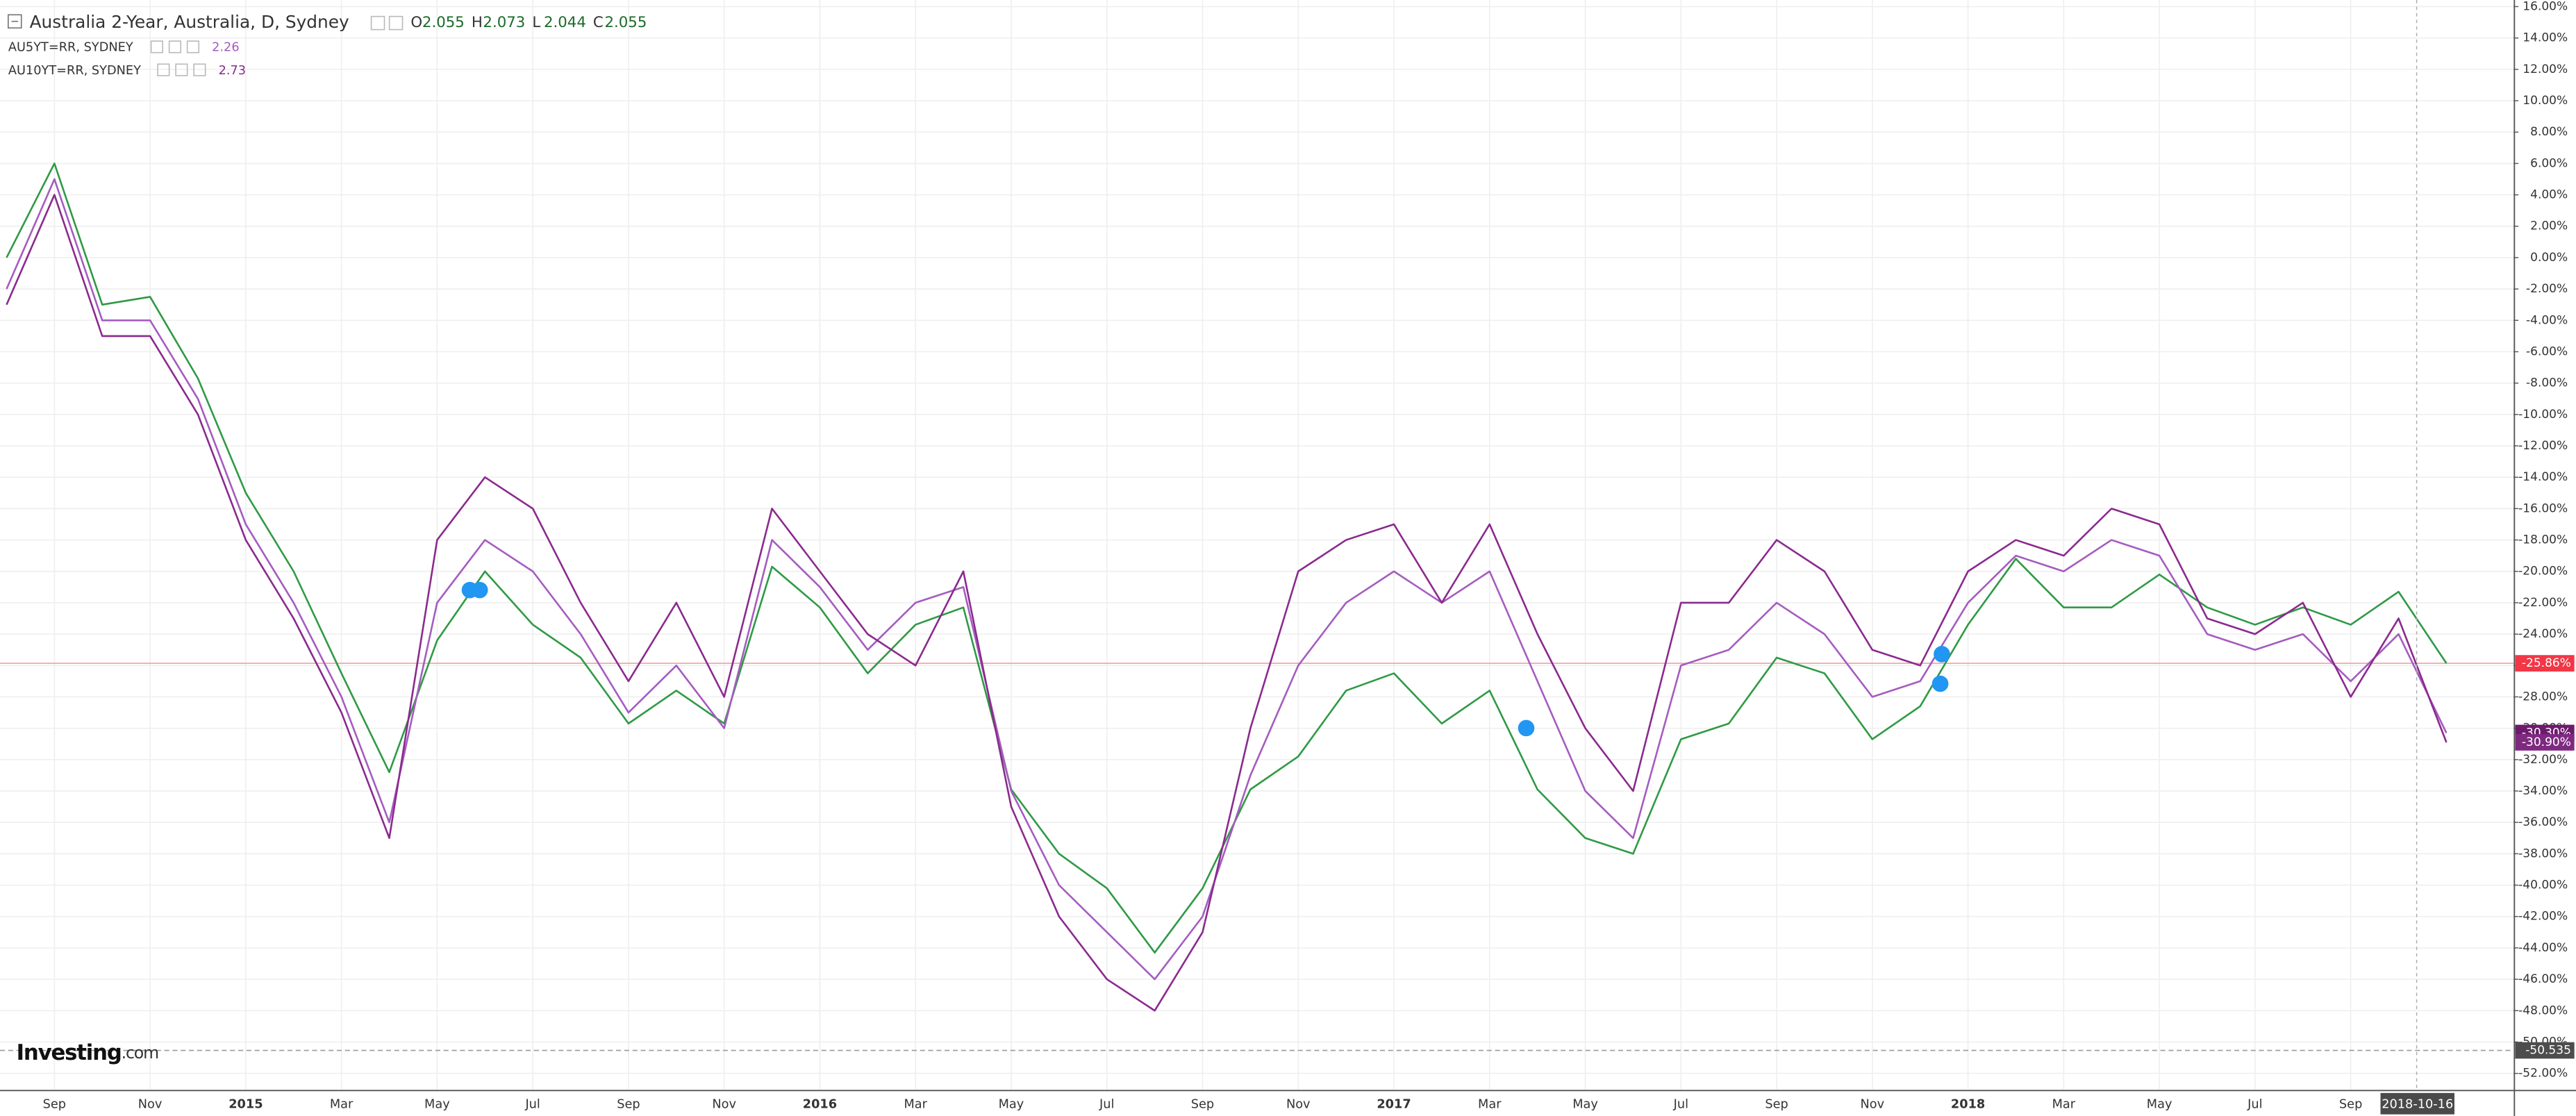 The image size is (2576, 1116). Describe the element at coordinates (1205, 659) in the screenshot. I see `event-markers` at that location.